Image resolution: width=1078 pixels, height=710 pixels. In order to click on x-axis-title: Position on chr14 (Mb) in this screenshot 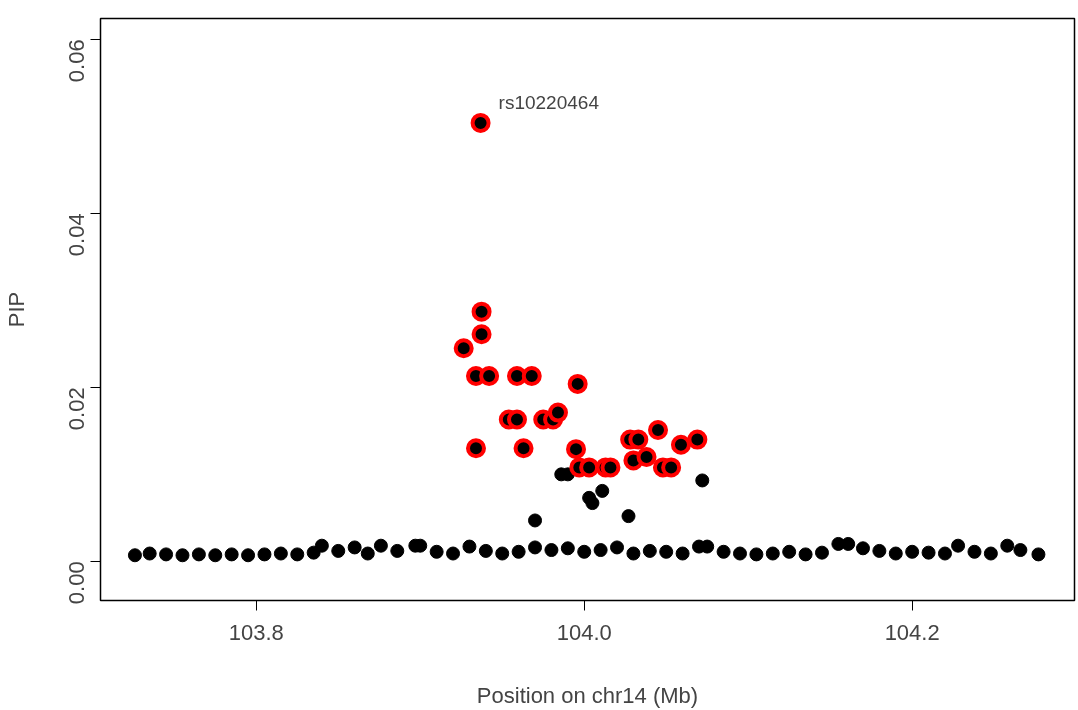, I will do `click(587, 695)`.